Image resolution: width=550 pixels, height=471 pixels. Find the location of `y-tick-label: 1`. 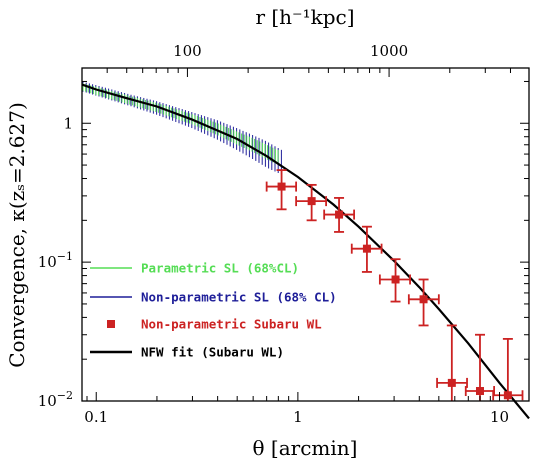

y-tick-label: 1 is located at coordinates (68, 123).